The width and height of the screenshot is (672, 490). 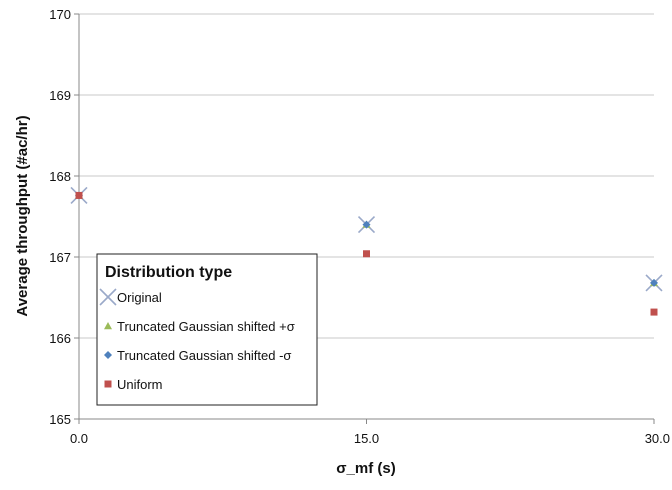 I want to click on y-tick-label: 169, so click(x=60, y=95).